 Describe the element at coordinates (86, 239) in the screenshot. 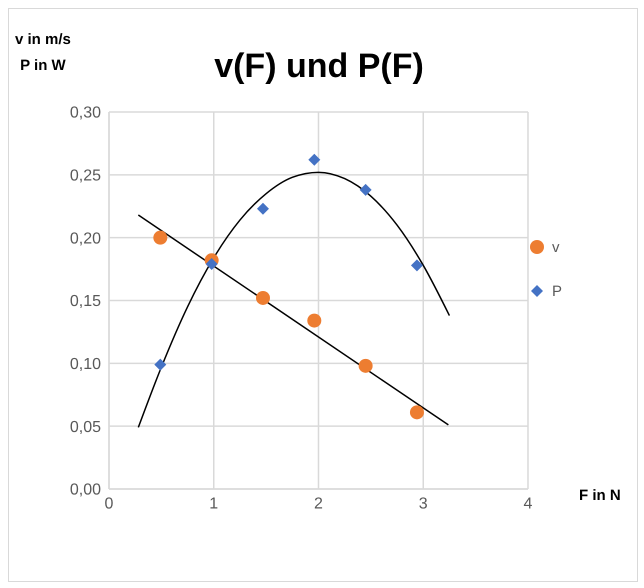

I see `y-tick-label: 0,20` at that location.